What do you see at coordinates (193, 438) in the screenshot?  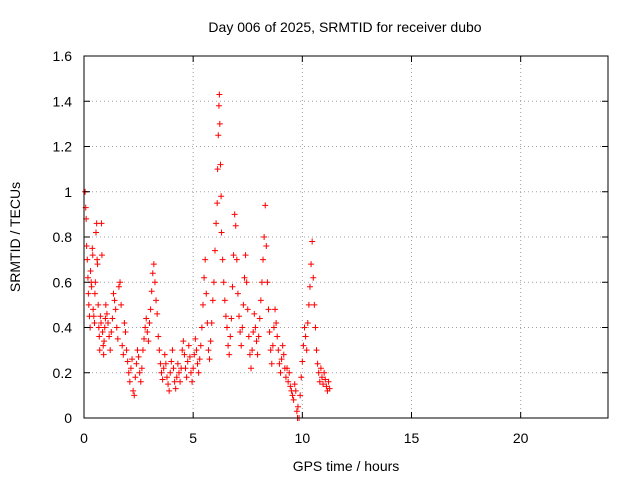 I see `x-tick-label: 5` at bounding box center [193, 438].